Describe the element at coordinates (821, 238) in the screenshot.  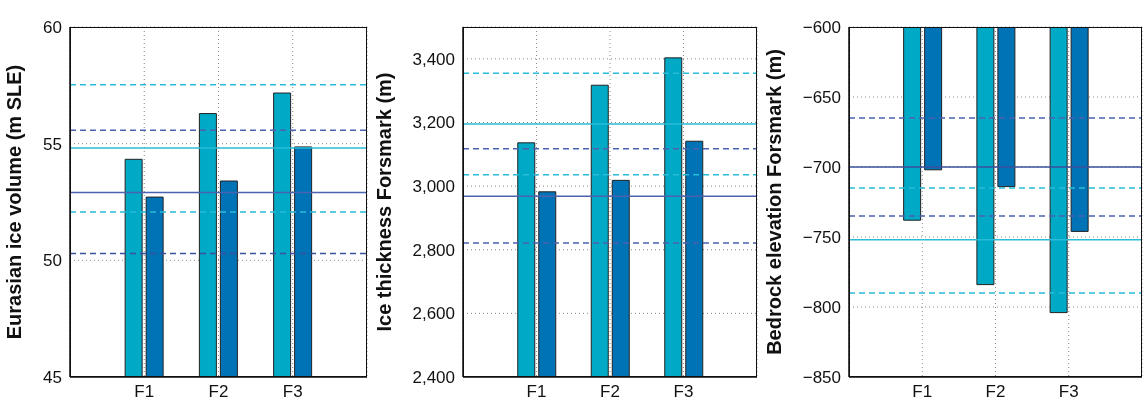
I see `y-tick-label: −750` at that location.